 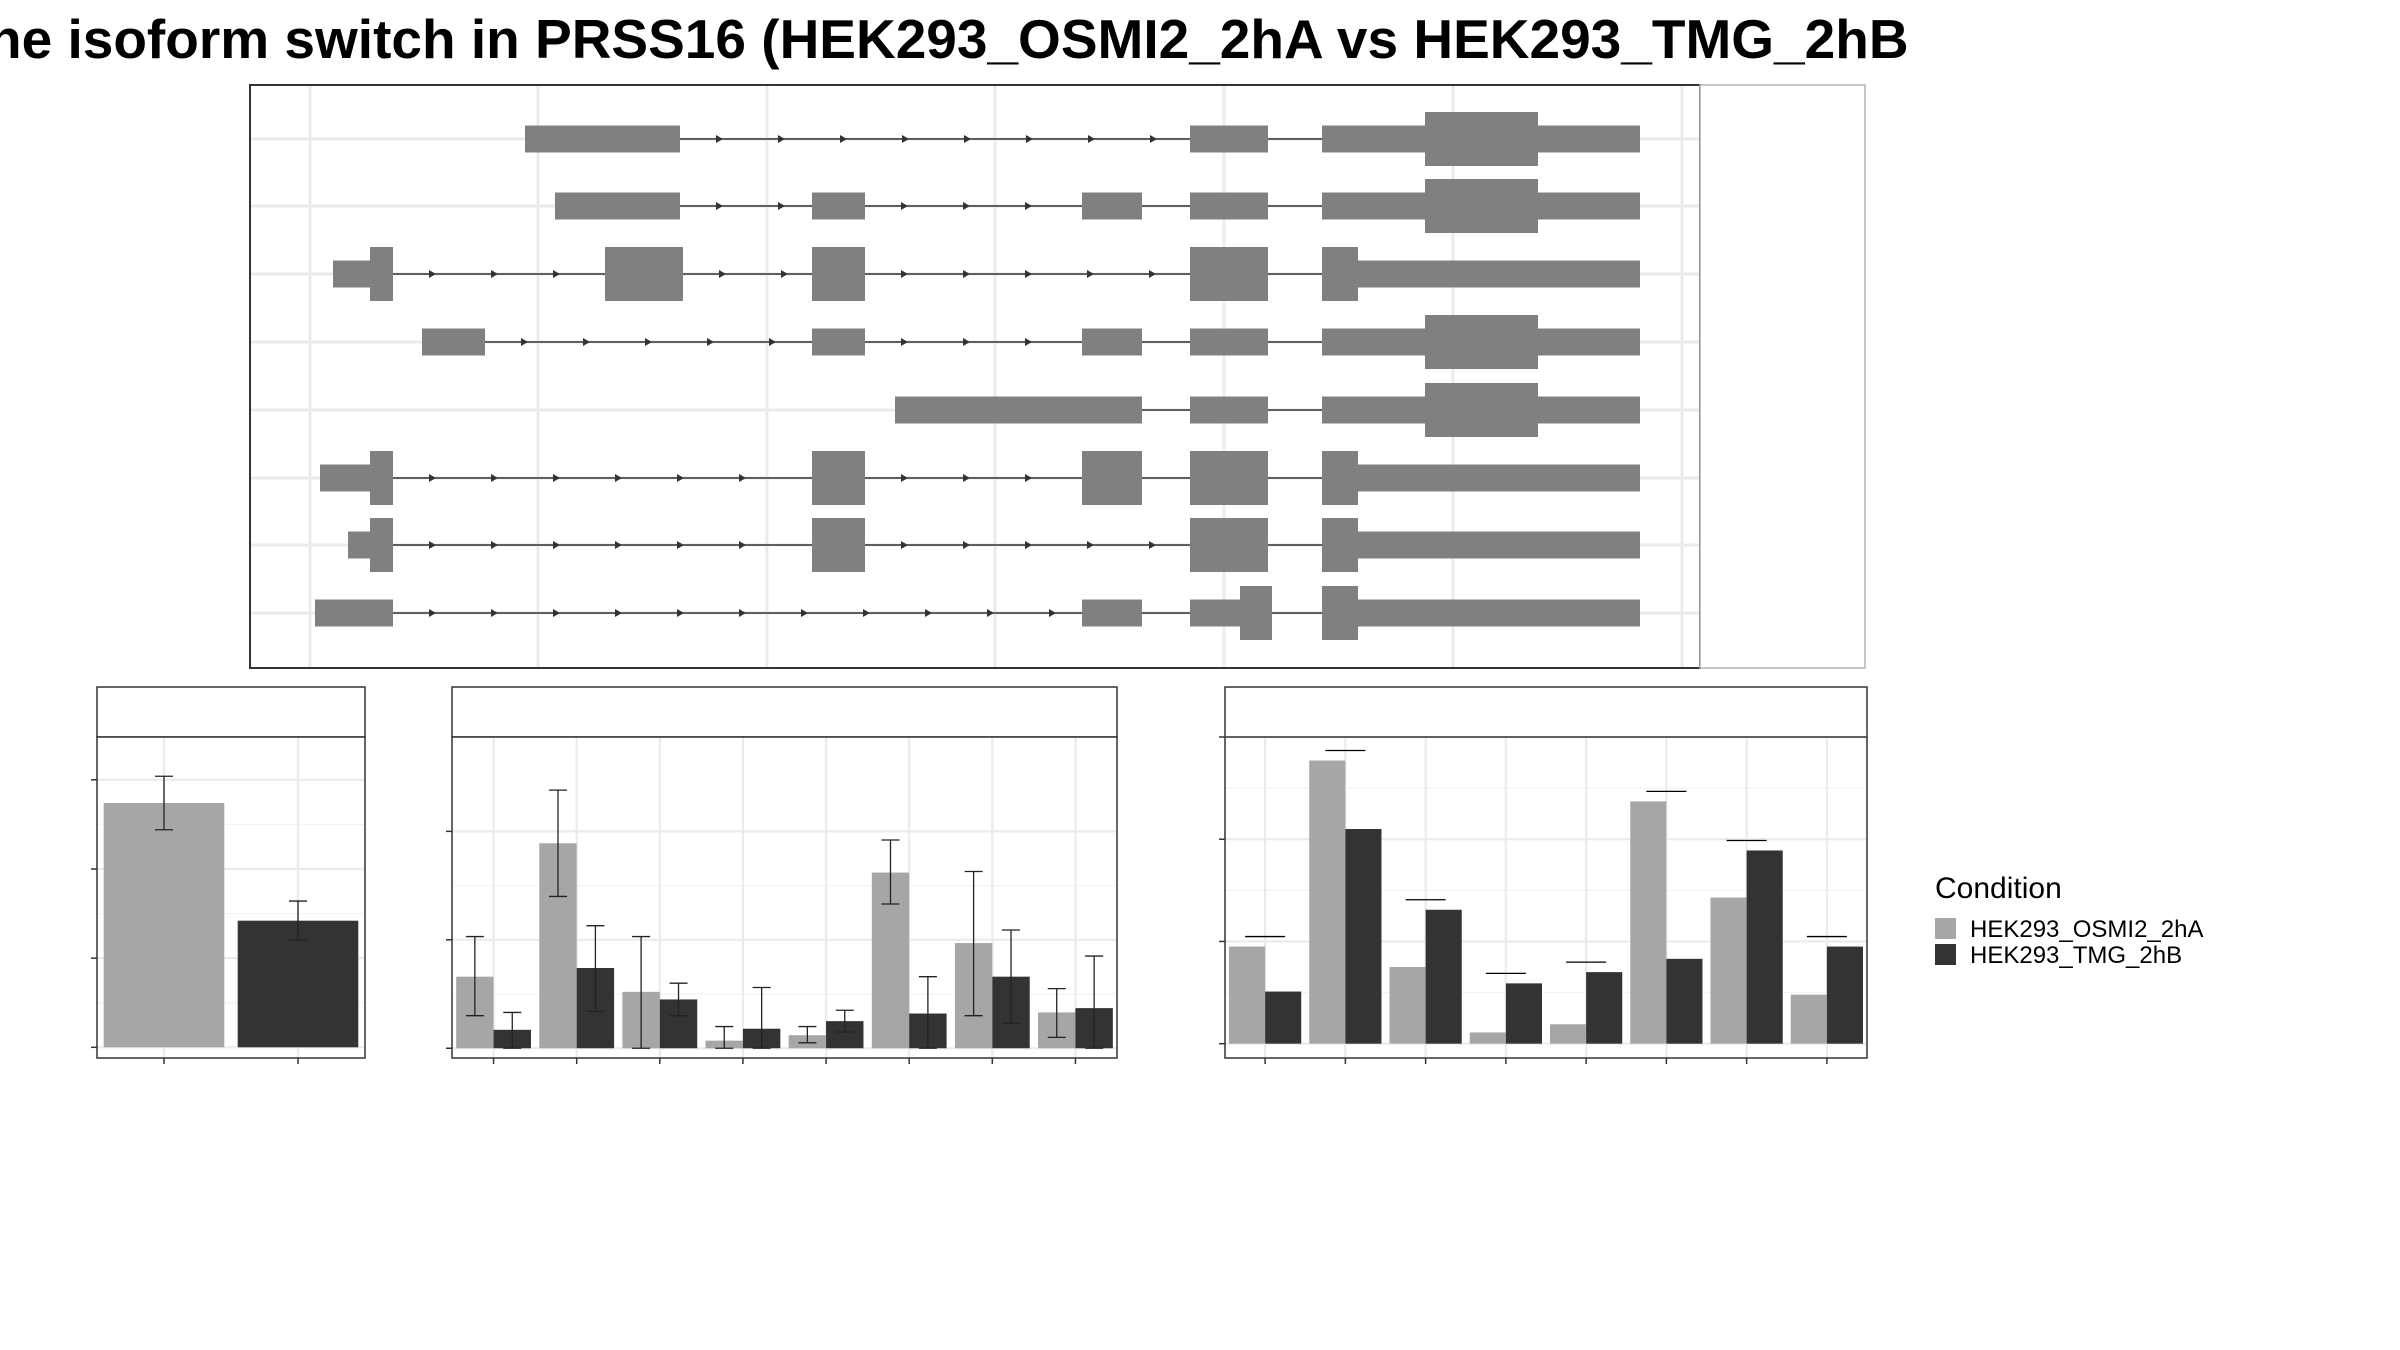 I want to click on bar, so click(x=164, y=925).